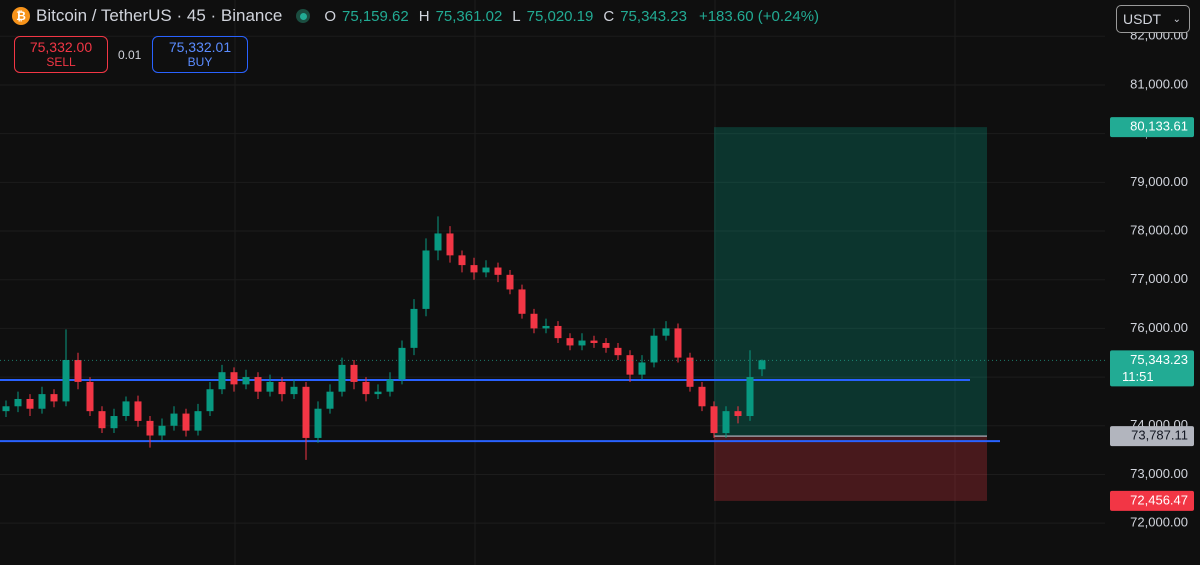 This screenshot has width=1200, height=565. What do you see at coordinates (1176, 19) in the screenshot?
I see `chevron: ⌄` at bounding box center [1176, 19].